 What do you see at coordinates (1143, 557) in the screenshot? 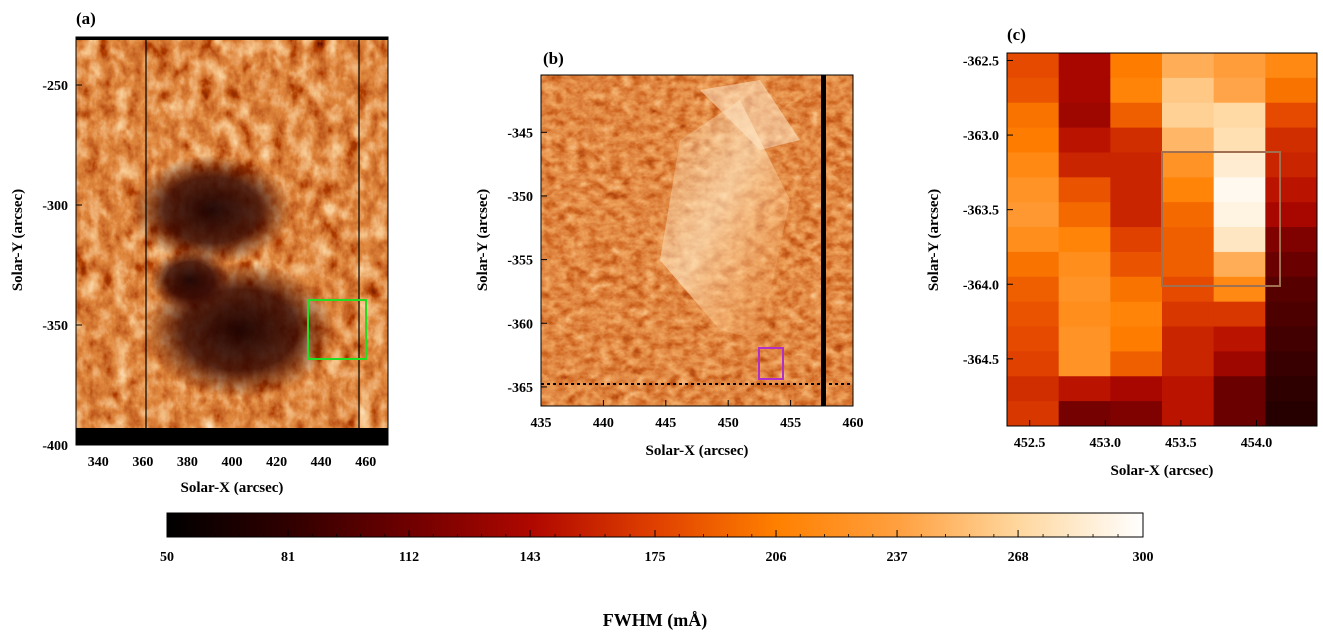
I see `colorbar-tick-label: 300` at bounding box center [1143, 557].